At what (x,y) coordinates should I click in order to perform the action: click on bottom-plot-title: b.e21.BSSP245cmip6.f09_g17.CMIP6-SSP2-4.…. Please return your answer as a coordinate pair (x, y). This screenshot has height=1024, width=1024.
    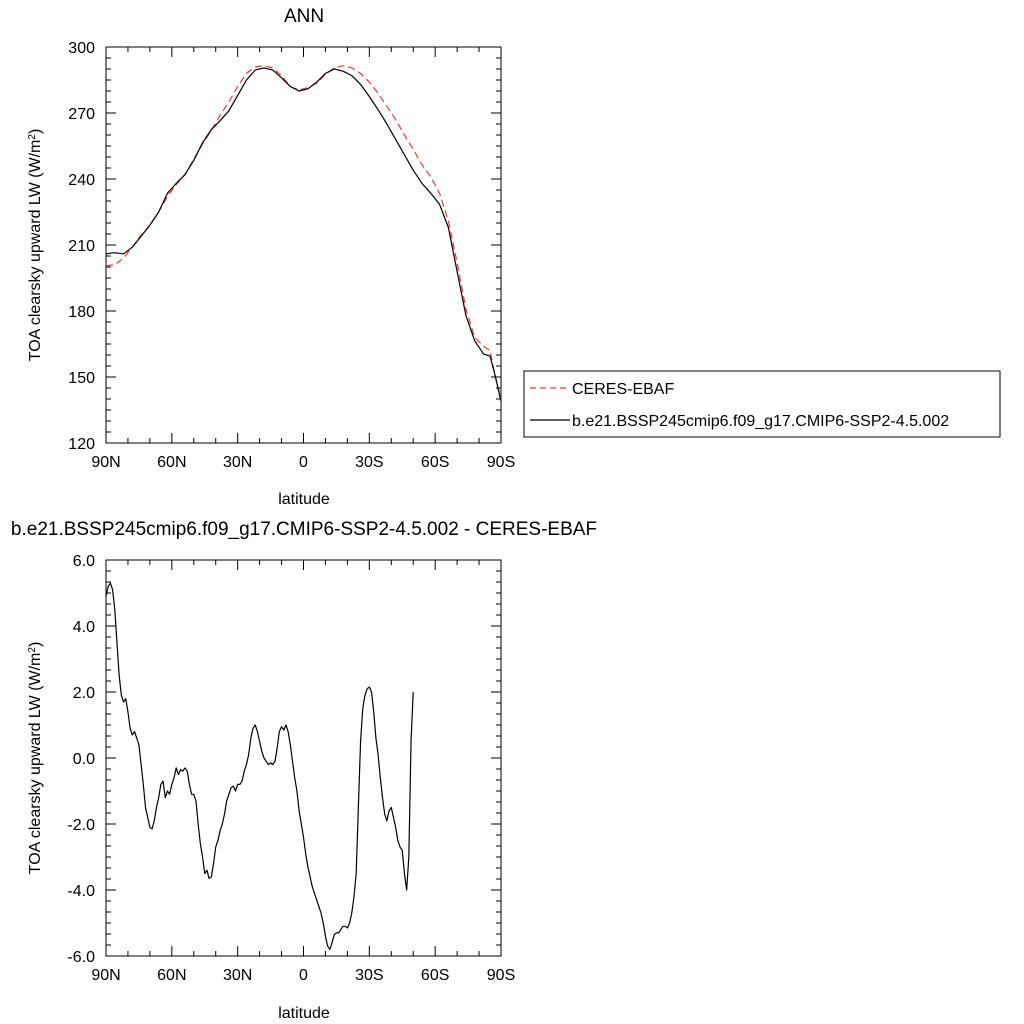
    Looking at the image, I should click on (304, 529).